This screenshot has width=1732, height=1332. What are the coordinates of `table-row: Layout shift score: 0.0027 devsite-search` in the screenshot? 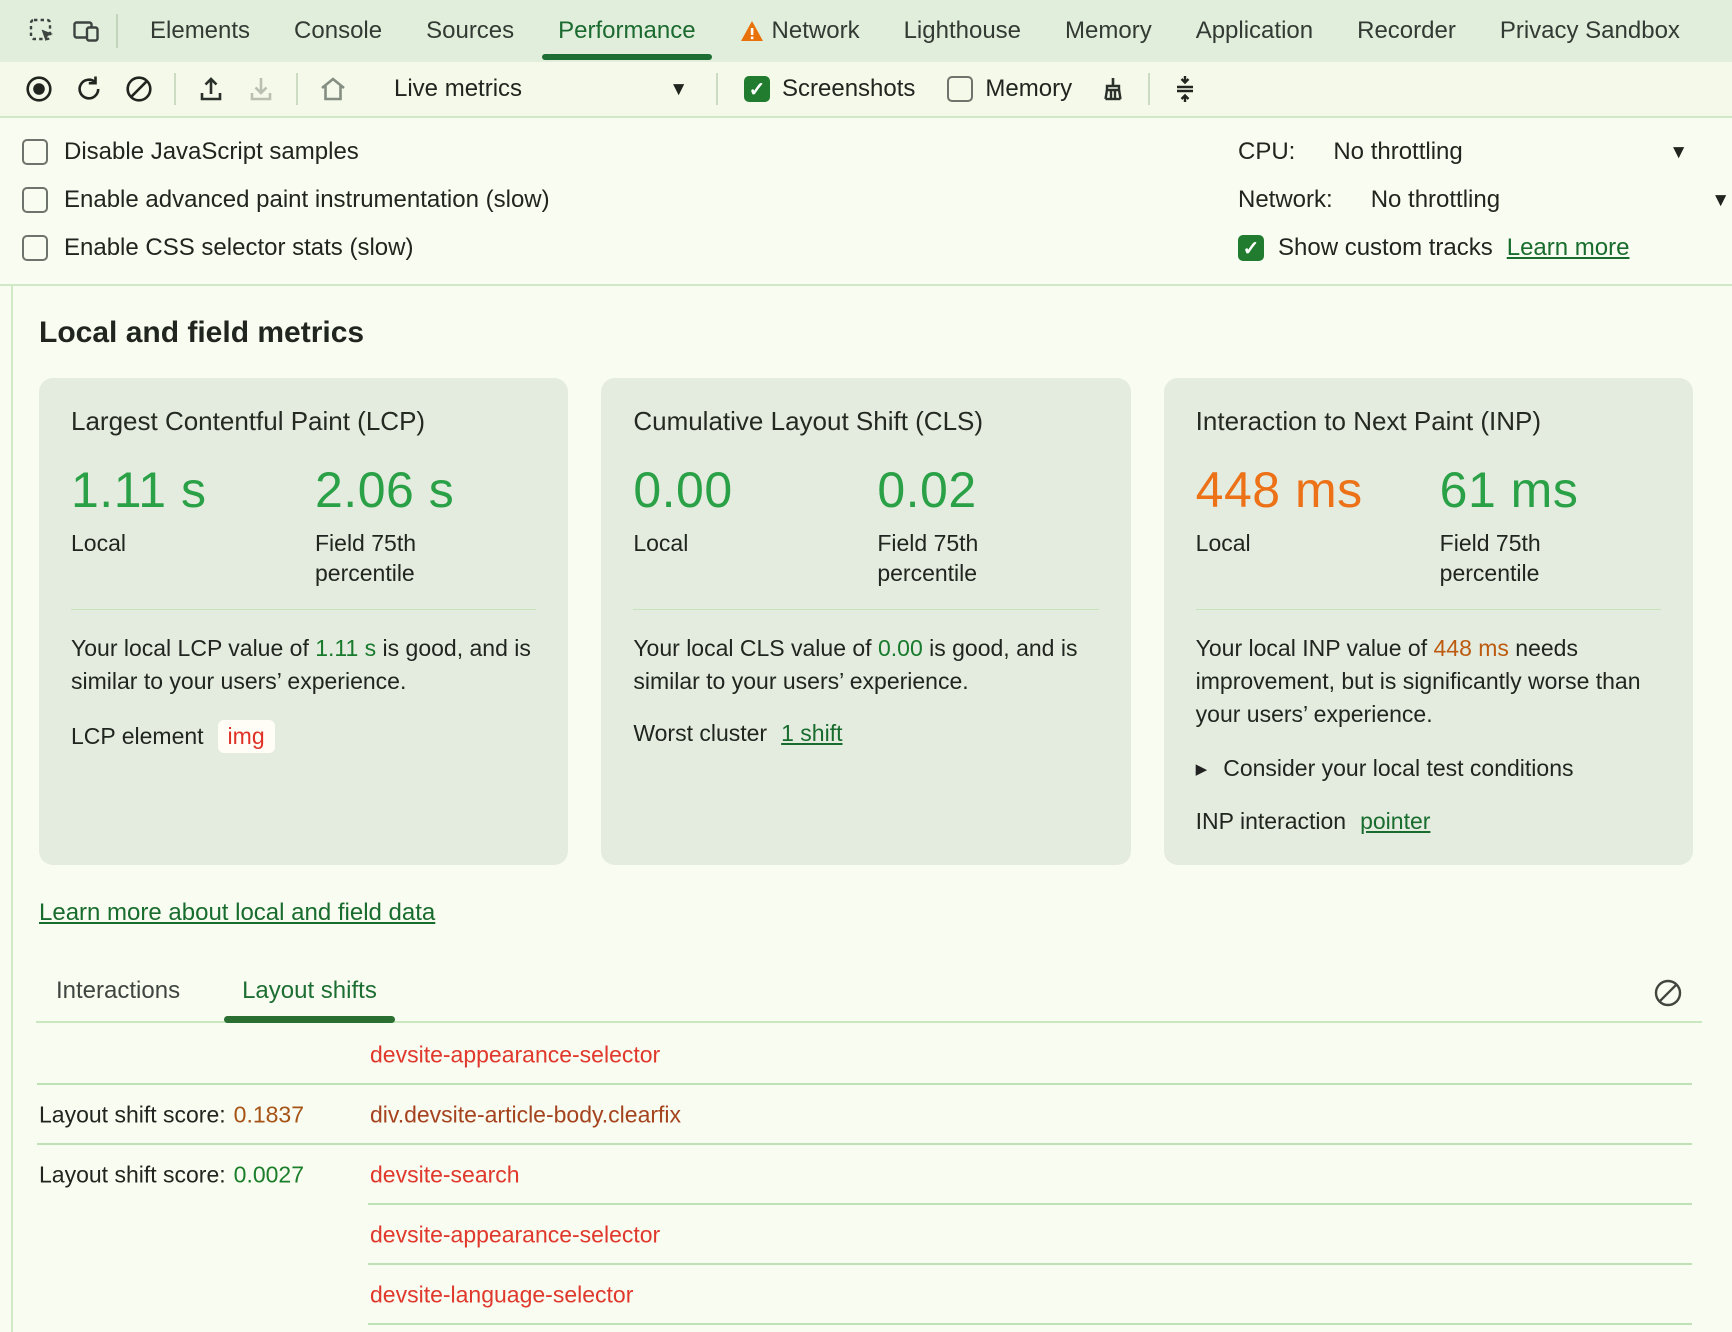 It's located at (866, 1175).